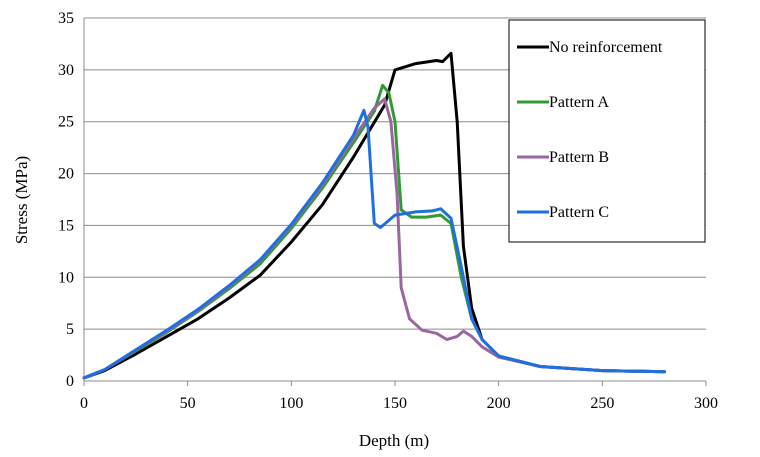 Image resolution: width=760 pixels, height=457 pixels. What do you see at coordinates (394, 440) in the screenshot?
I see `x-axis-label: Depth (m)` at bounding box center [394, 440].